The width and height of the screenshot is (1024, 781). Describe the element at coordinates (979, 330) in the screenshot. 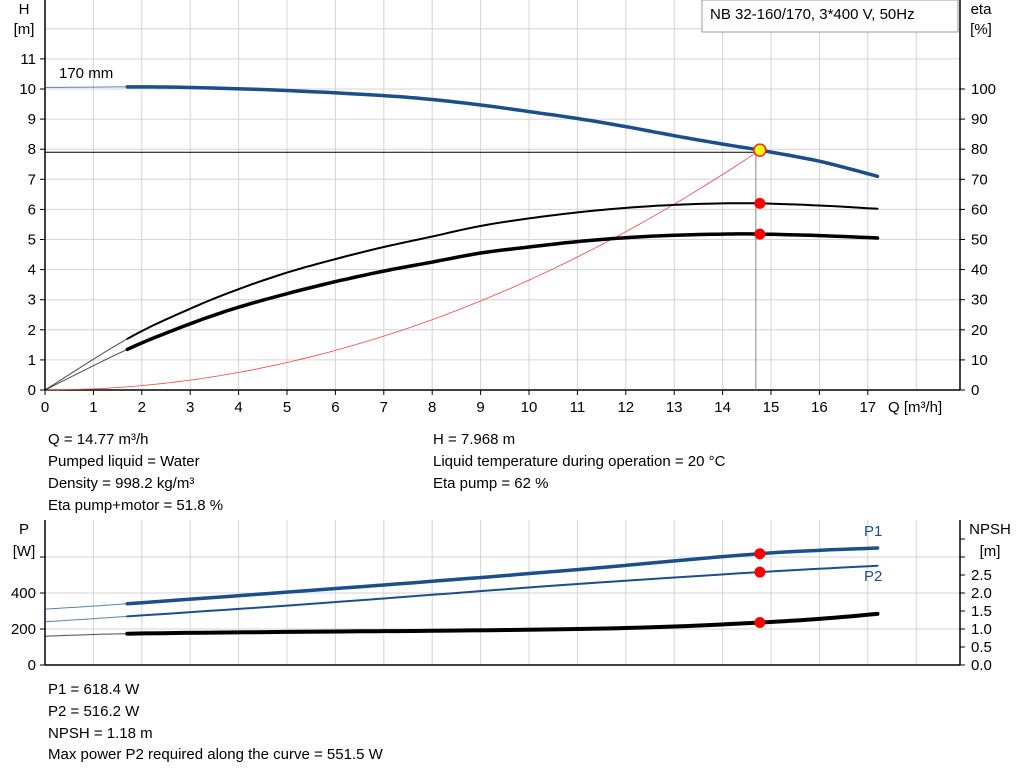

I see `y-tick-label-right: 20` at that location.